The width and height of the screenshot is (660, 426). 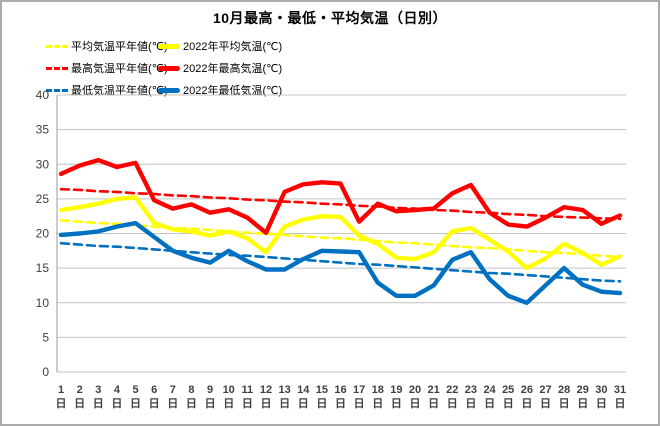 What do you see at coordinates (135, 390) in the screenshot?
I see `x-tick-label-5: 5` at bounding box center [135, 390].